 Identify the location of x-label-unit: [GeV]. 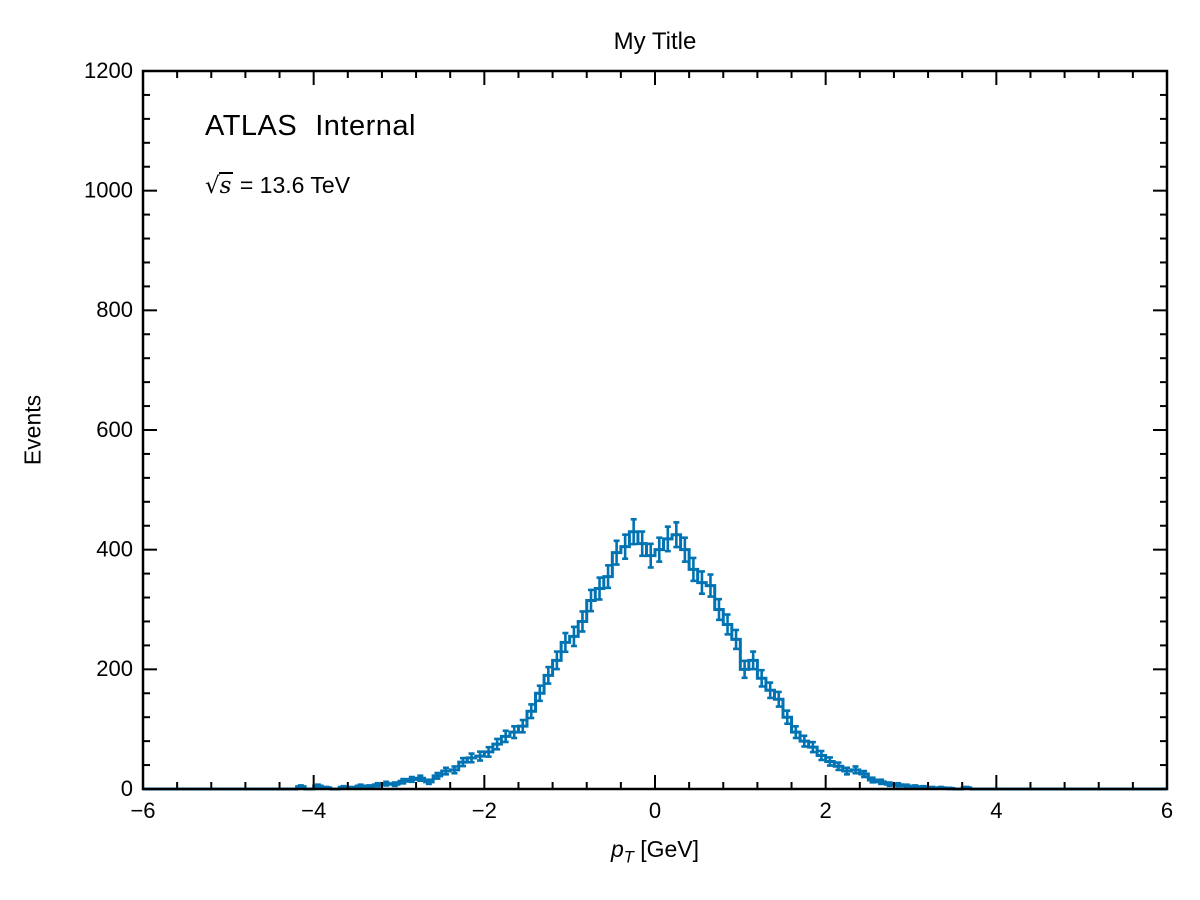
(666, 849).